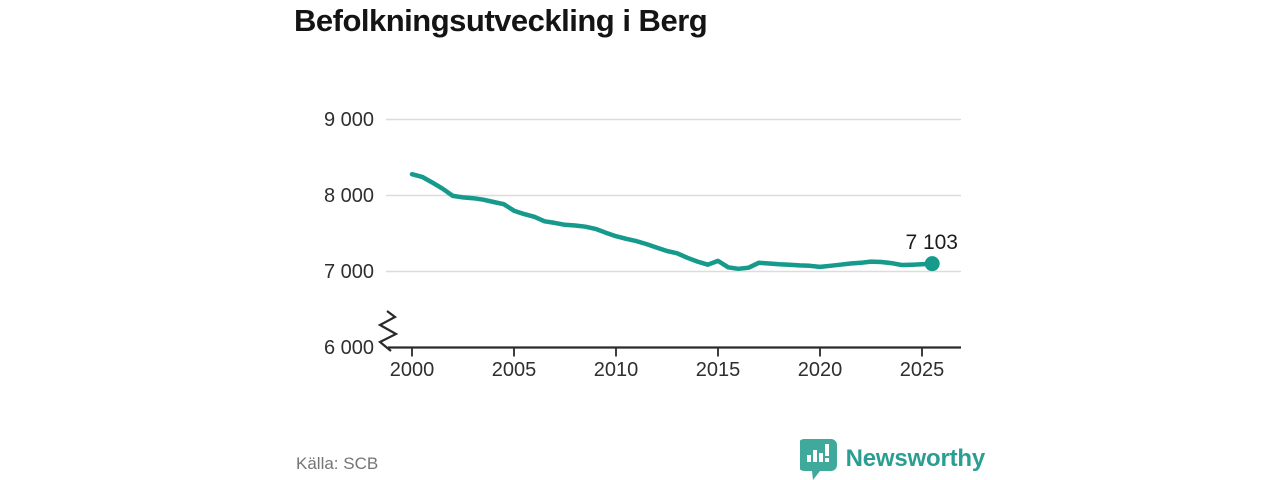 The height and width of the screenshot is (480, 1280). I want to click on y-tick-label: 6 000, so click(348, 347).